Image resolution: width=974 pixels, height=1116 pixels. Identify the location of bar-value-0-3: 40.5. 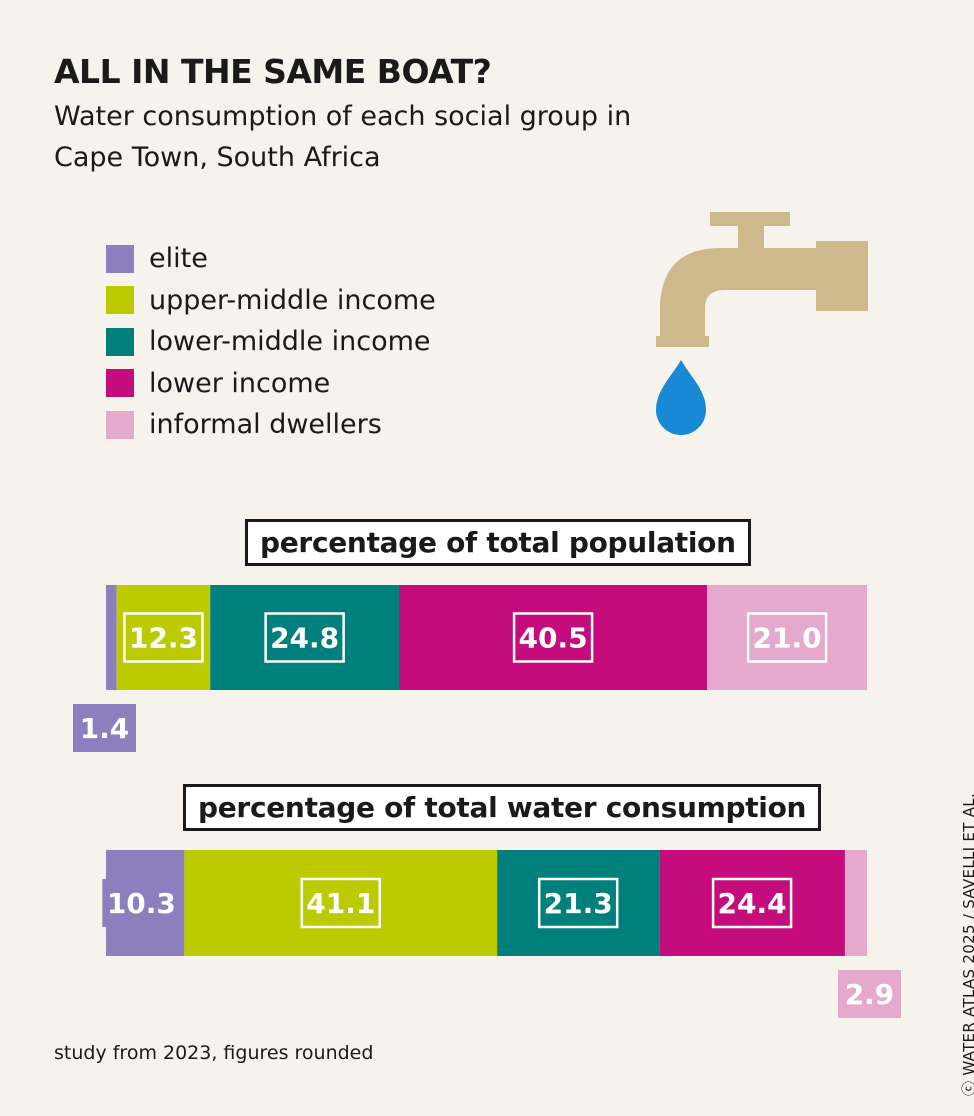
(553, 638).